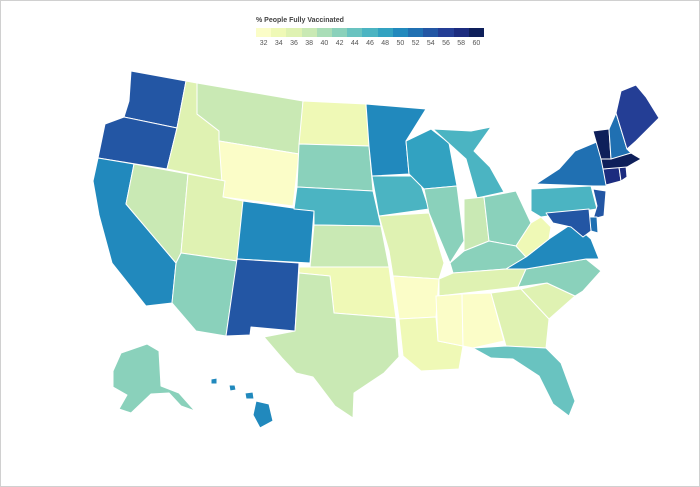  What do you see at coordinates (278, 43) in the screenshot?
I see `legend-tick-label: 34` at bounding box center [278, 43].